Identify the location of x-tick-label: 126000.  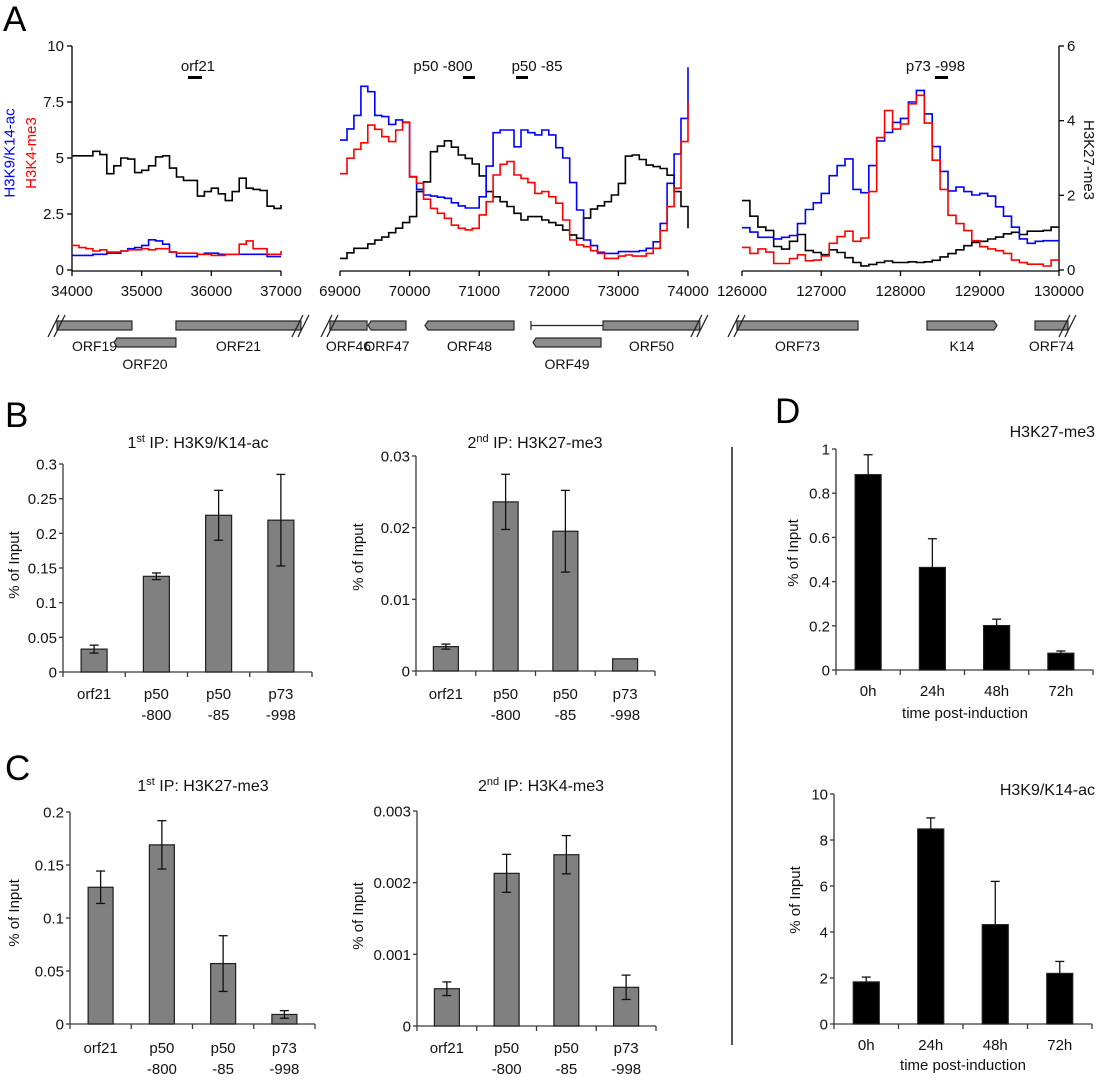
(742, 291).